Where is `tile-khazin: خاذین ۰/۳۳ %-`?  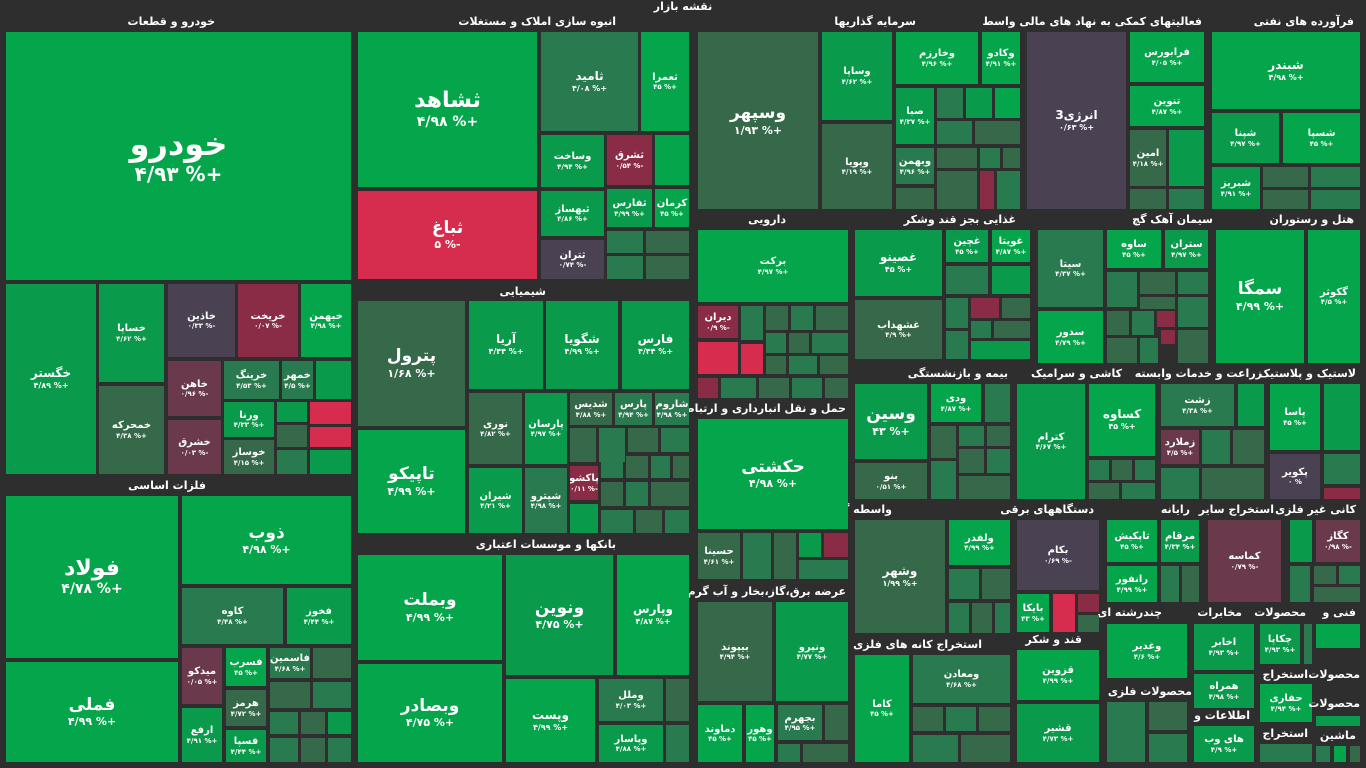 tile-khazin: خاذین ۰/۳۳ %- is located at coordinates (201, 320).